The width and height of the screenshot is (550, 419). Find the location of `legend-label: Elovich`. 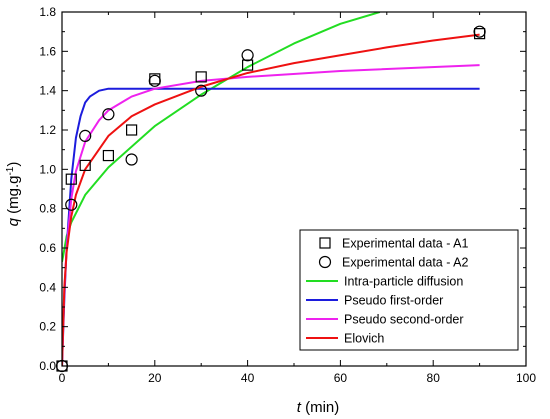

legend-label: Elovich is located at coordinates (364, 339).